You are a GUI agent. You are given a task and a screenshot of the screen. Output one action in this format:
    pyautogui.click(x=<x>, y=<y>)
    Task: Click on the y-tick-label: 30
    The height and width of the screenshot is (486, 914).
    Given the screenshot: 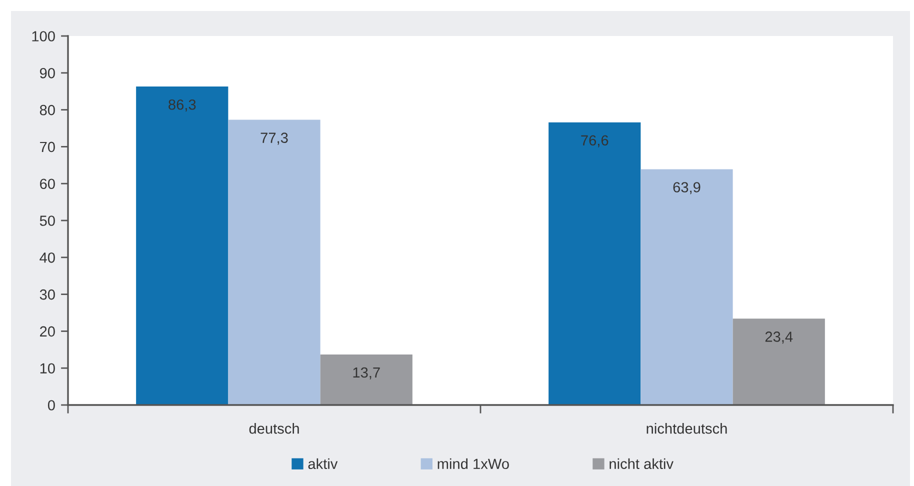 What is the action you would take?
    pyautogui.click(x=47, y=294)
    